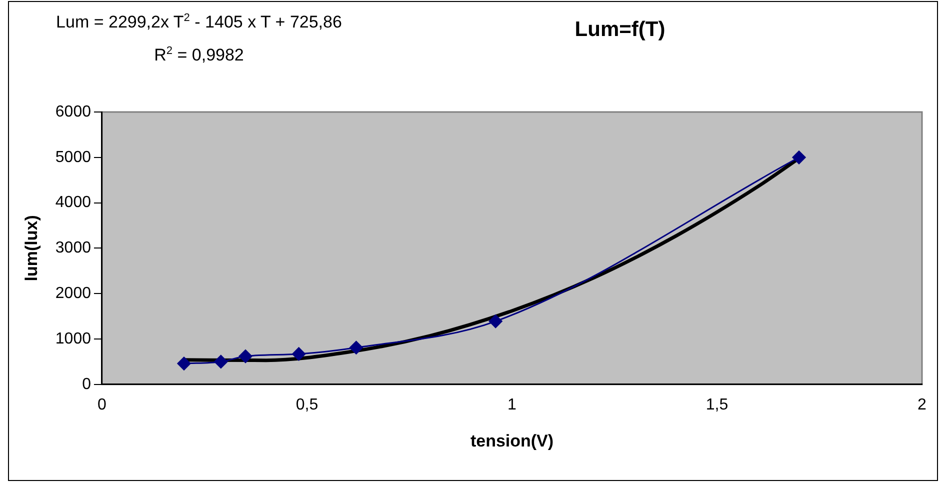  I want to click on x-tick-label: 2, so click(922, 405).